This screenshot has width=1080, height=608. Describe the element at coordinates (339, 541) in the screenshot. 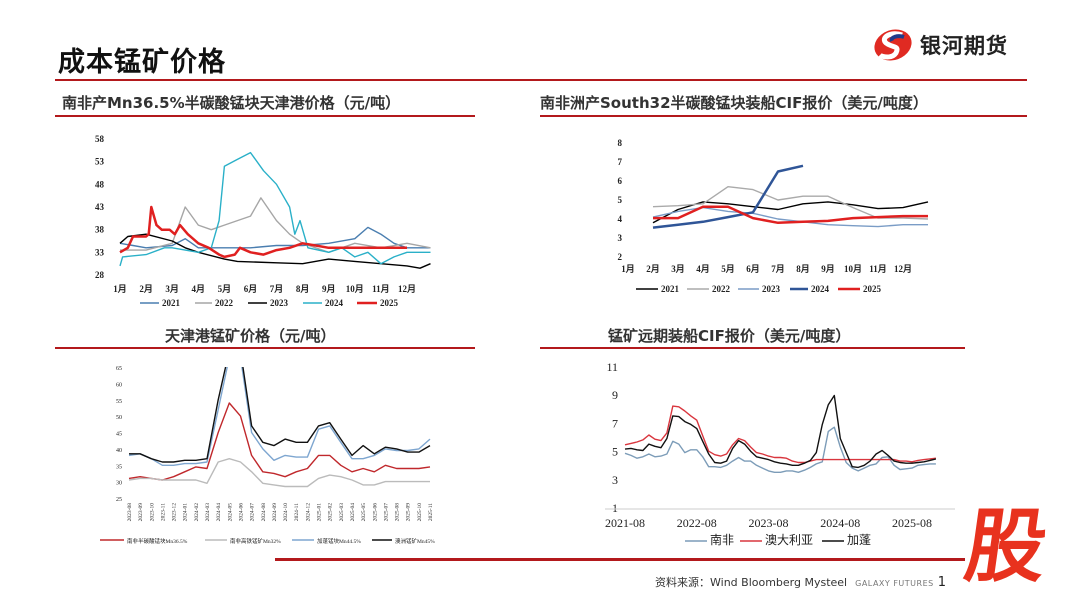

I see `legend-label: 加蓬锰块Mn44.5%` at that location.